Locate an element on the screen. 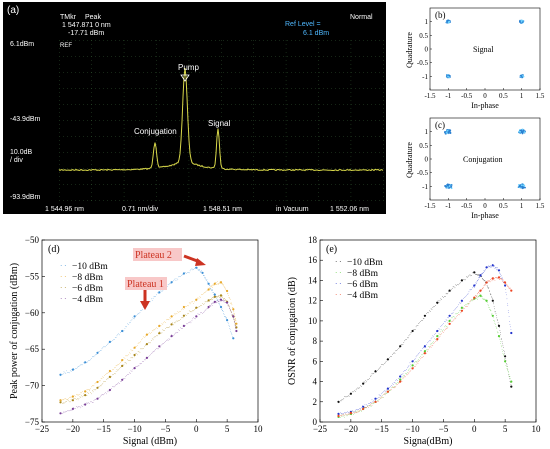  legend-label: −10 dBm is located at coordinates (90, 267).